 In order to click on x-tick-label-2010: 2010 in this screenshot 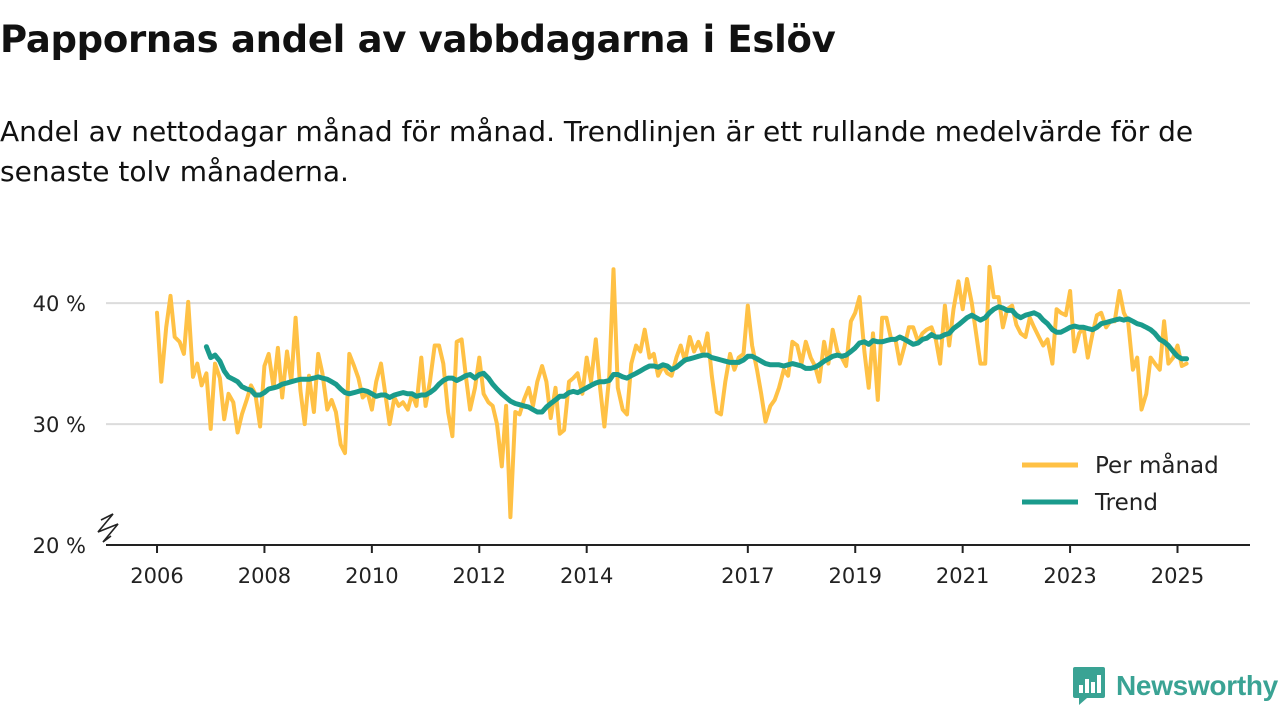, I will do `click(371, 576)`.